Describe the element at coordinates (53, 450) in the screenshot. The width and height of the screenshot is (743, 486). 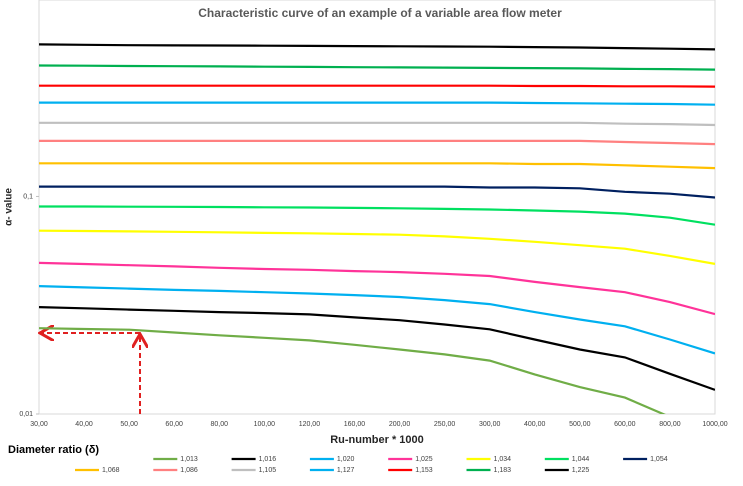
I see `legend-title: Diameter ratio (δ)` at that location.